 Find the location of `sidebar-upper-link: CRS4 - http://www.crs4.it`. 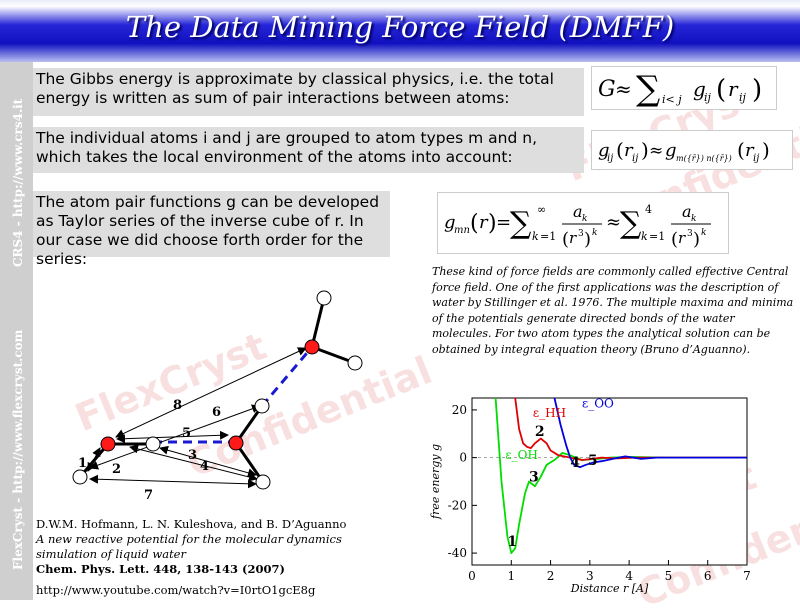

sidebar-upper-link: CRS4 - http://www.crs4.it is located at coordinates (18, 182).